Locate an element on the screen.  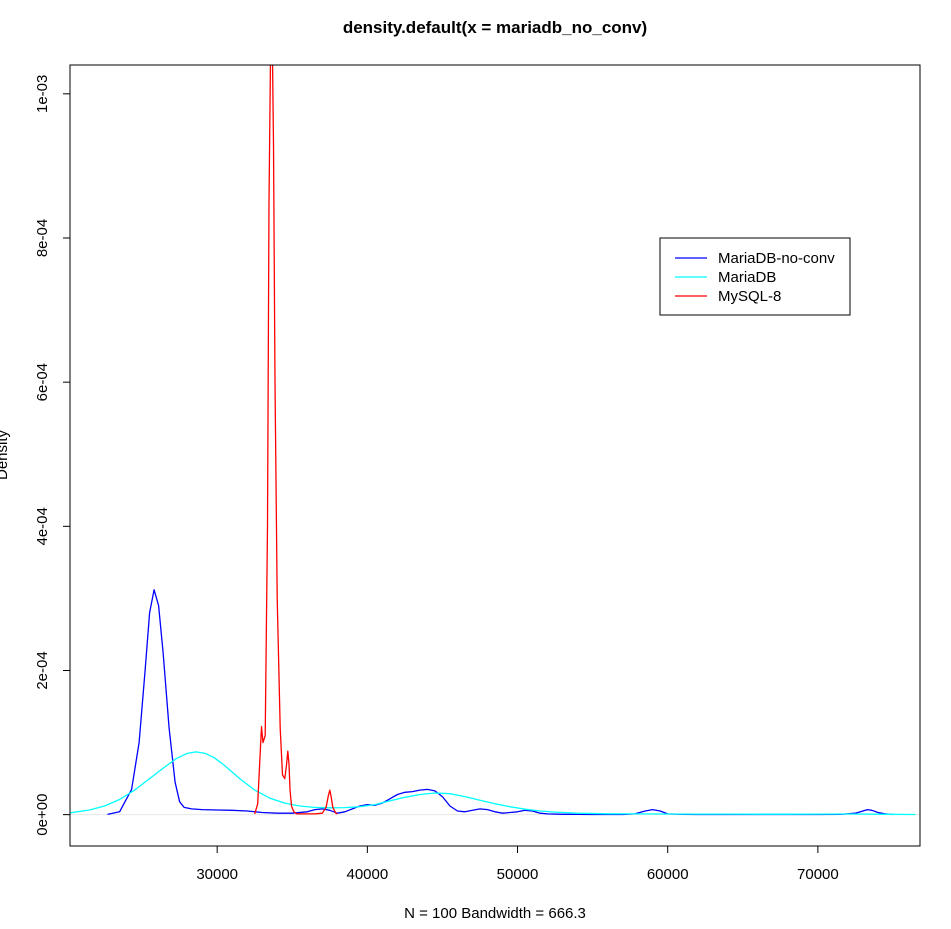
x-tick-label: 70000 is located at coordinates (818, 874).